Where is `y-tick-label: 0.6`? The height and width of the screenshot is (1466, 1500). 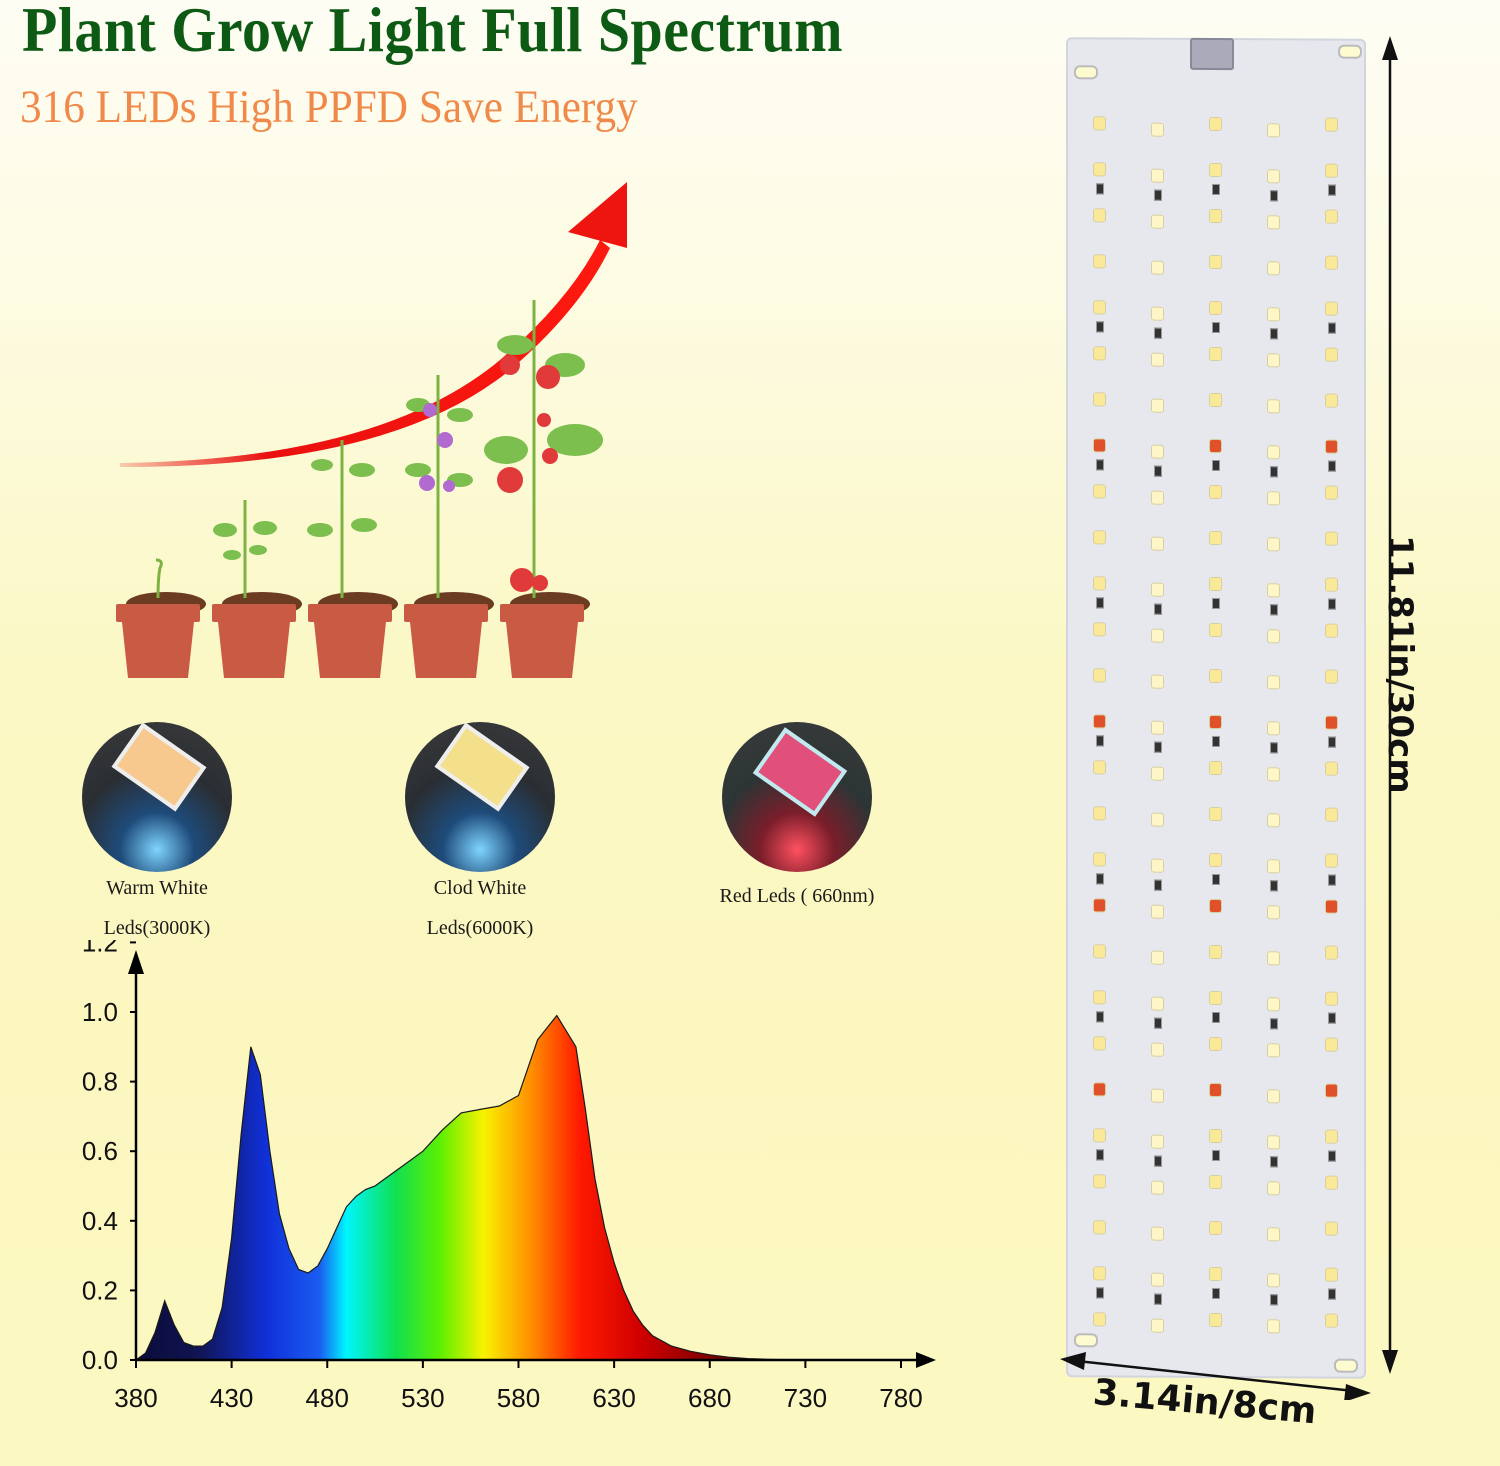
y-tick-label: 0.6 is located at coordinates (100, 1151).